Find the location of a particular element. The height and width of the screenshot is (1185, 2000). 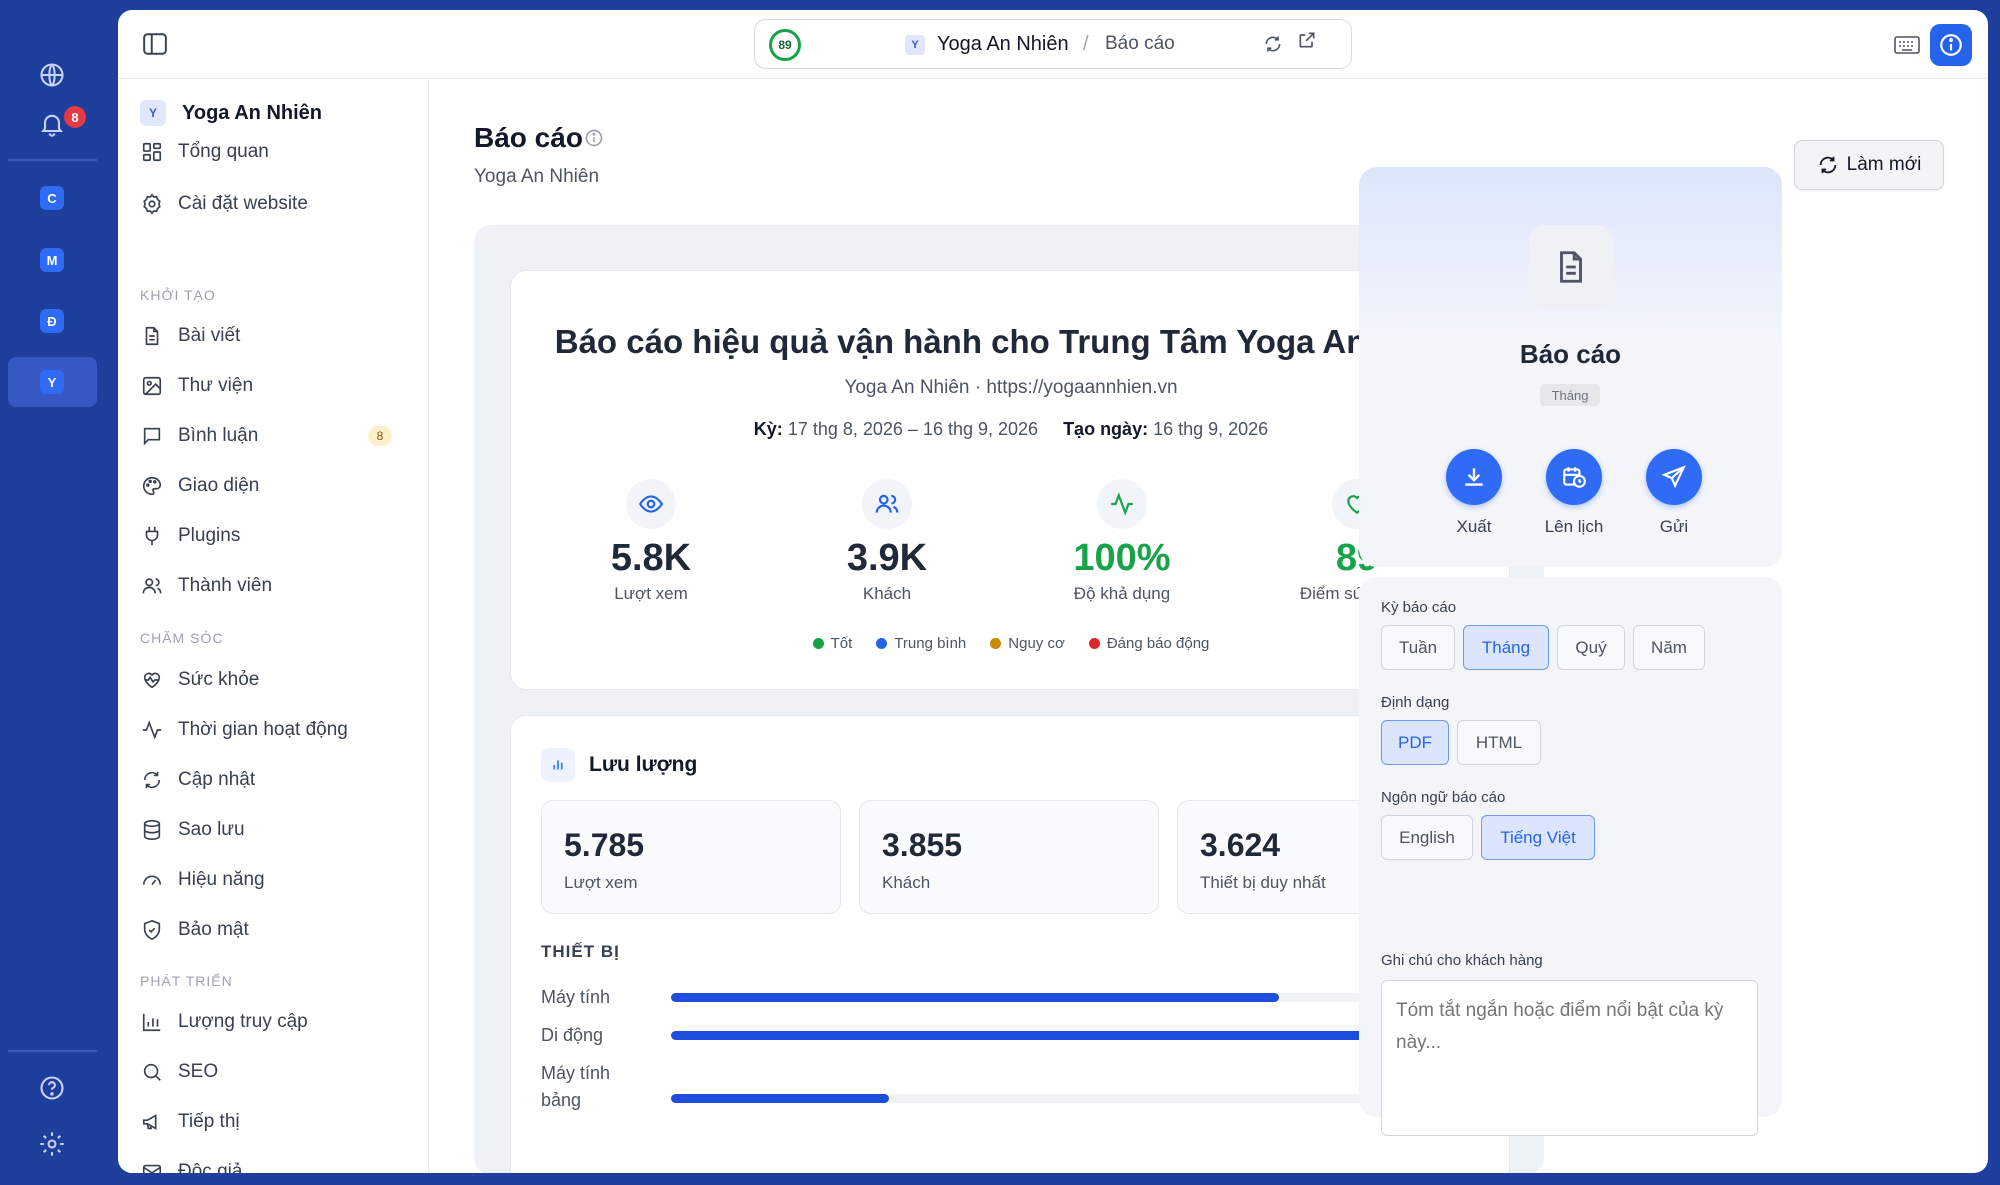

language-option-vietnamese: Tiếng Việt is located at coordinates (1538, 837).